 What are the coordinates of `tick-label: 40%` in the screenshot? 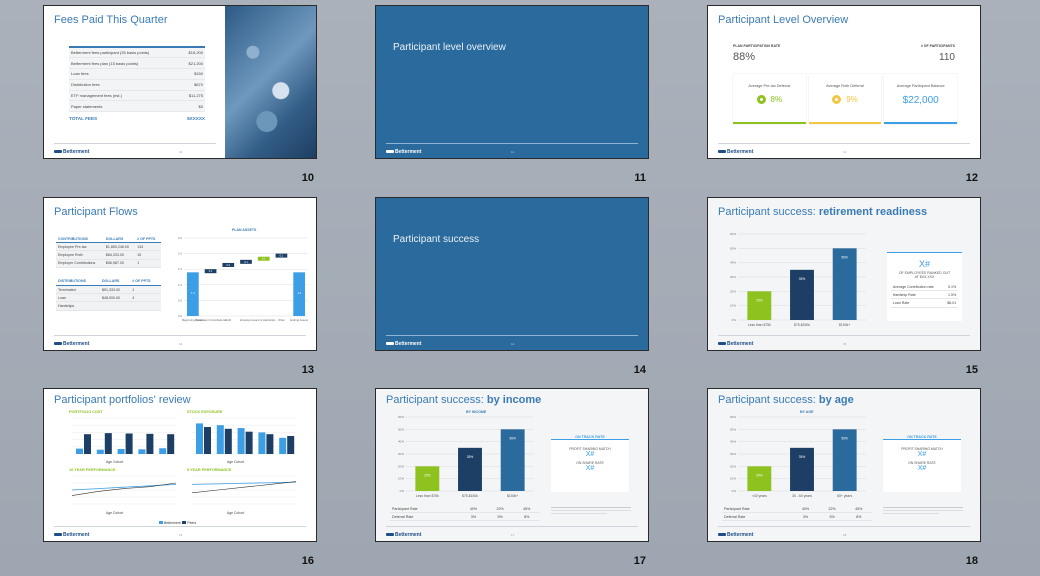 It's located at (401, 442).